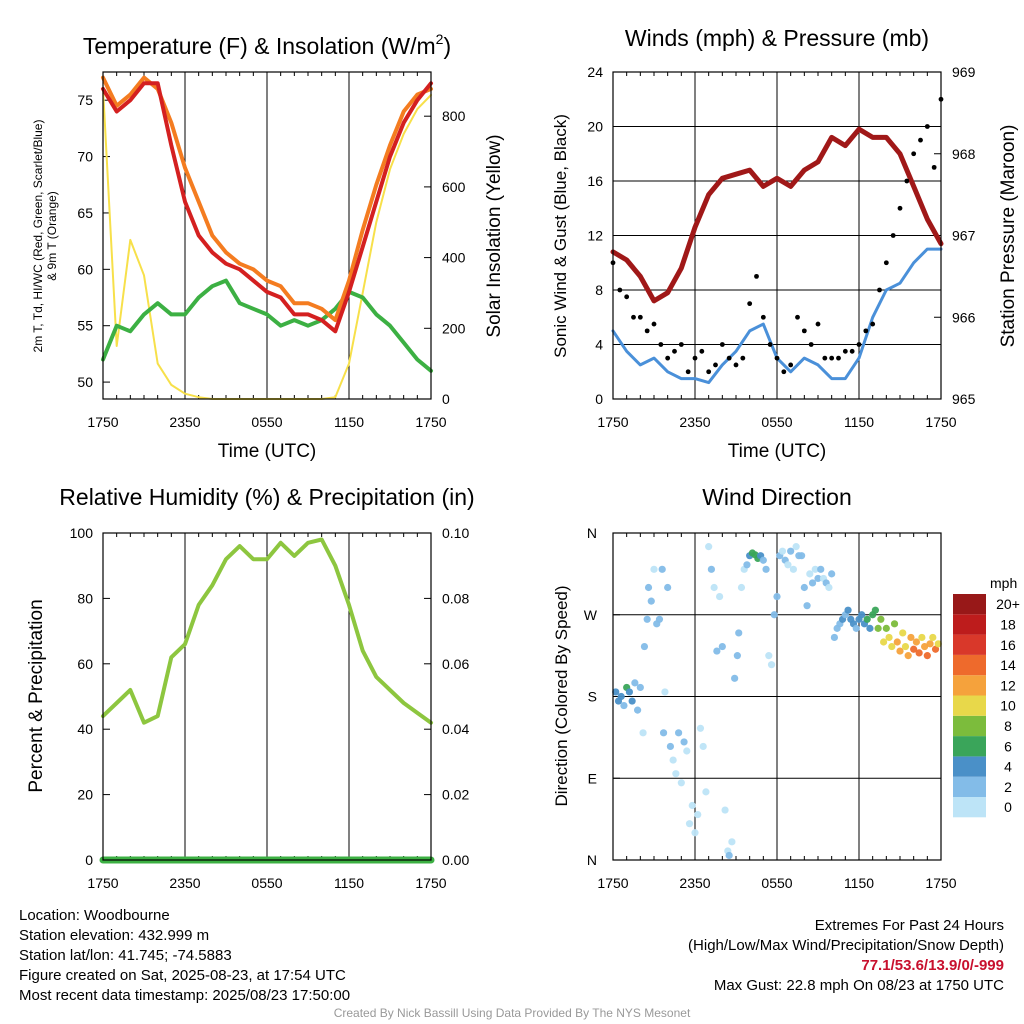  I want to click on y2-axis-label: Solar Insolation (Yellow), so click(494, 235).